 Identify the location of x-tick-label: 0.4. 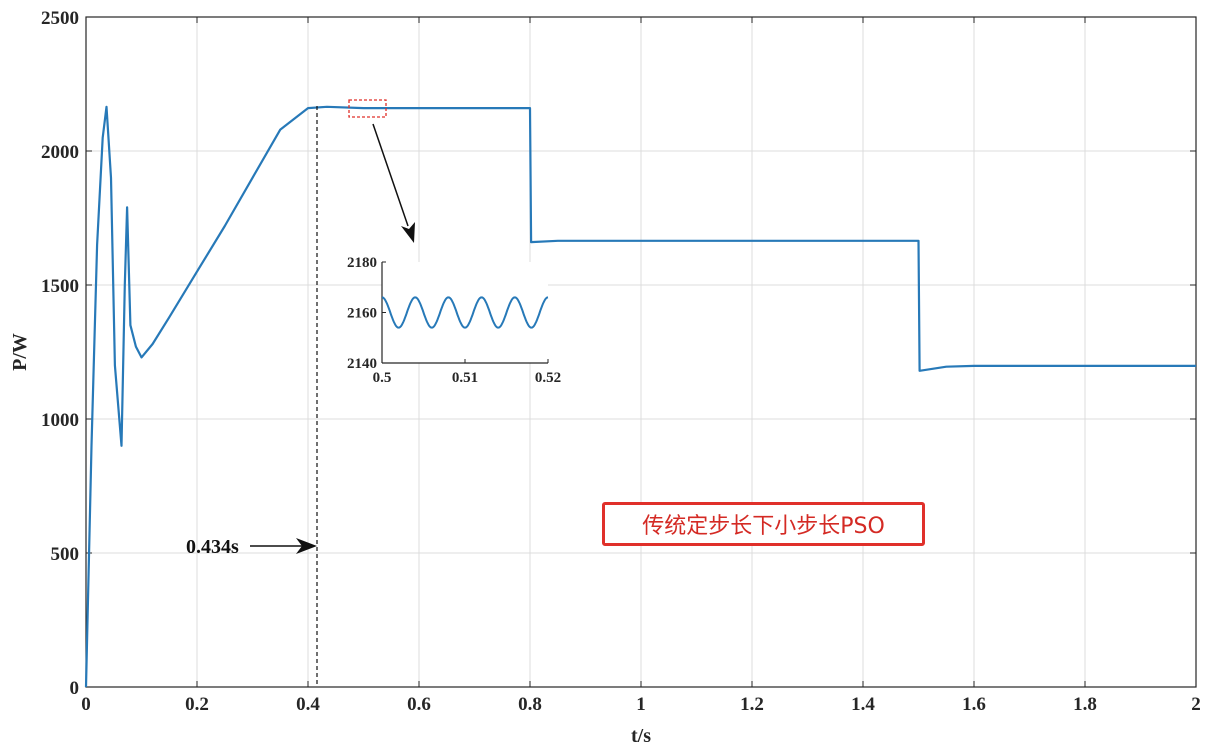
(308, 704).